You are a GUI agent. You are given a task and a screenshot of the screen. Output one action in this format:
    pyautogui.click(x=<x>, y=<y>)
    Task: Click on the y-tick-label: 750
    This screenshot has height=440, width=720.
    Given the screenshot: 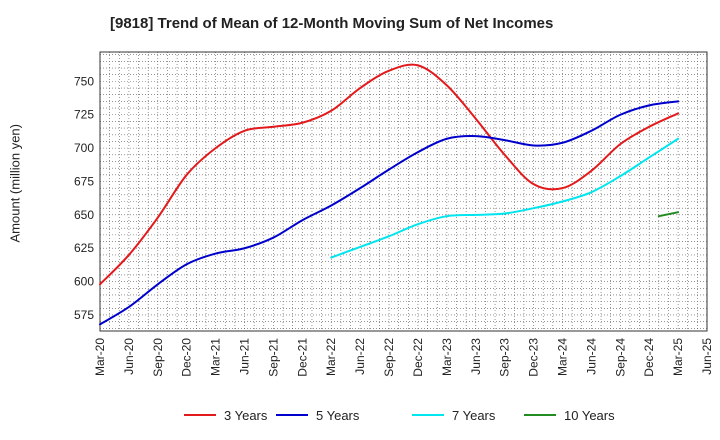 What is the action you would take?
    pyautogui.click(x=84, y=81)
    